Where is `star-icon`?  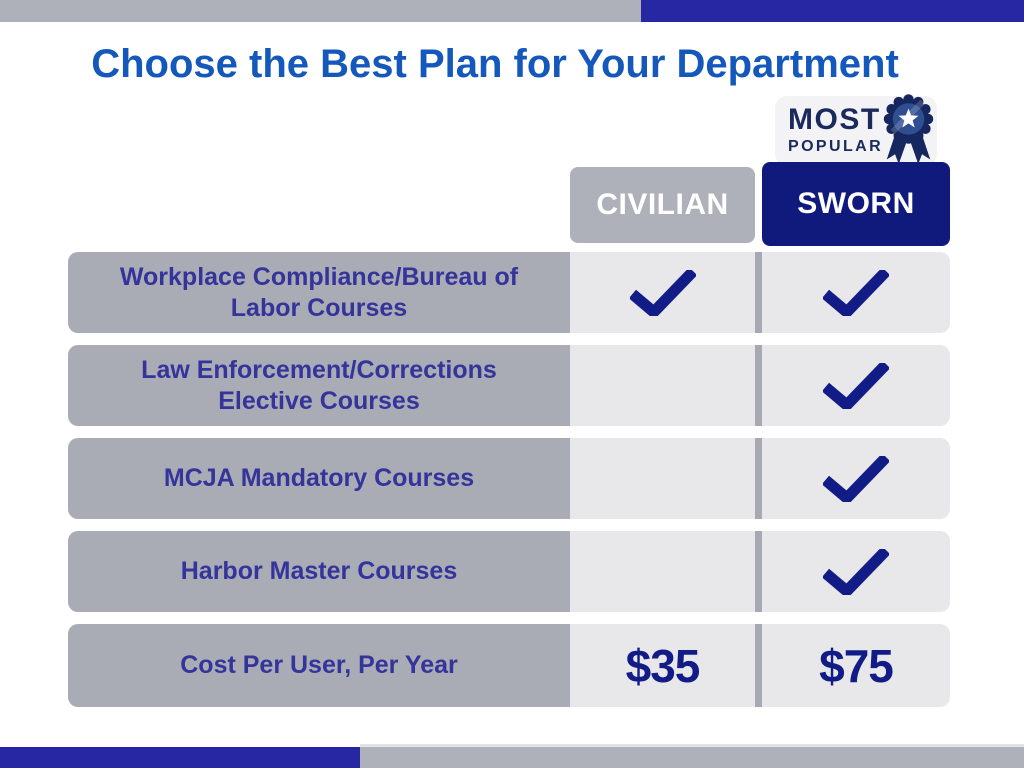 star-icon is located at coordinates (908, 118).